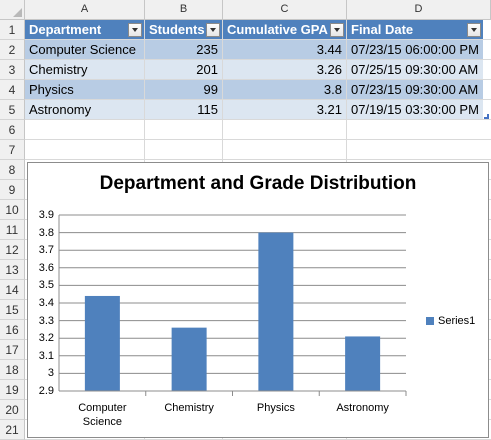 The height and width of the screenshot is (440, 491). I want to click on row-header-17: 17, so click(12, 350).